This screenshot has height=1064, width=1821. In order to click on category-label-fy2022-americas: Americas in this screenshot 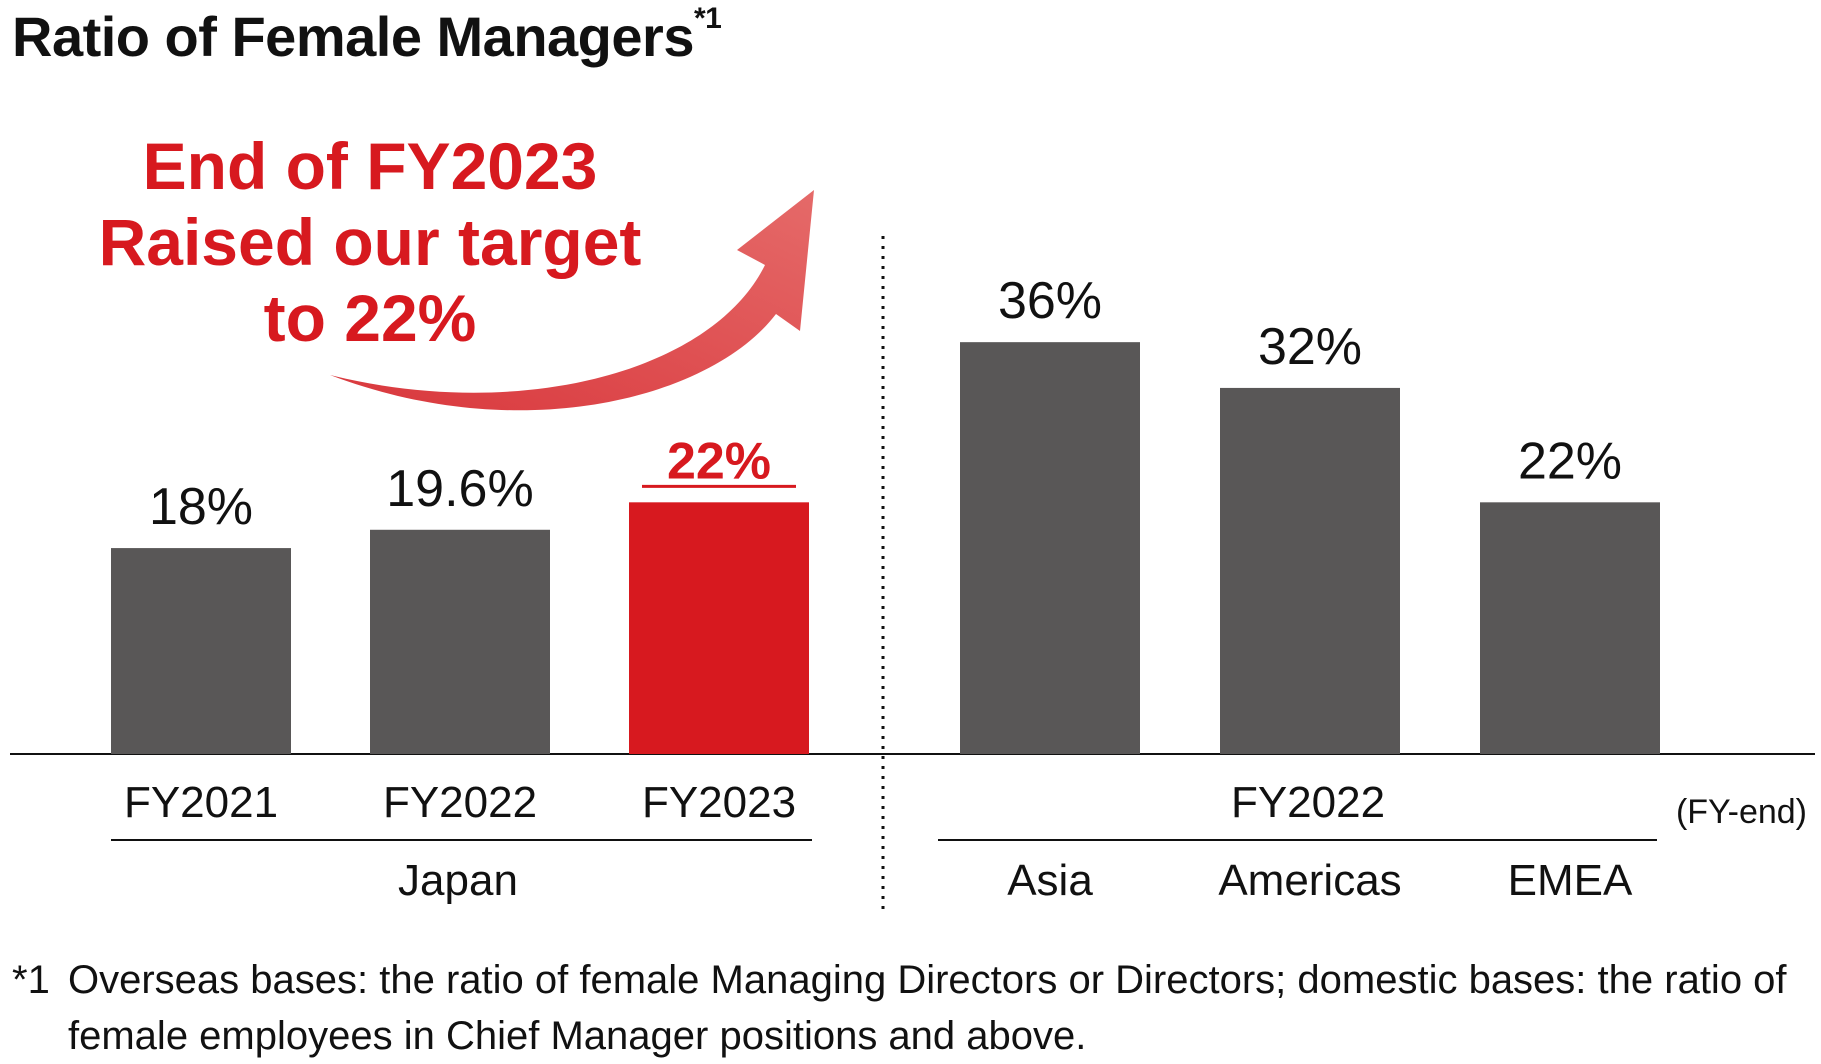, I will do `click(1309, 880)`.